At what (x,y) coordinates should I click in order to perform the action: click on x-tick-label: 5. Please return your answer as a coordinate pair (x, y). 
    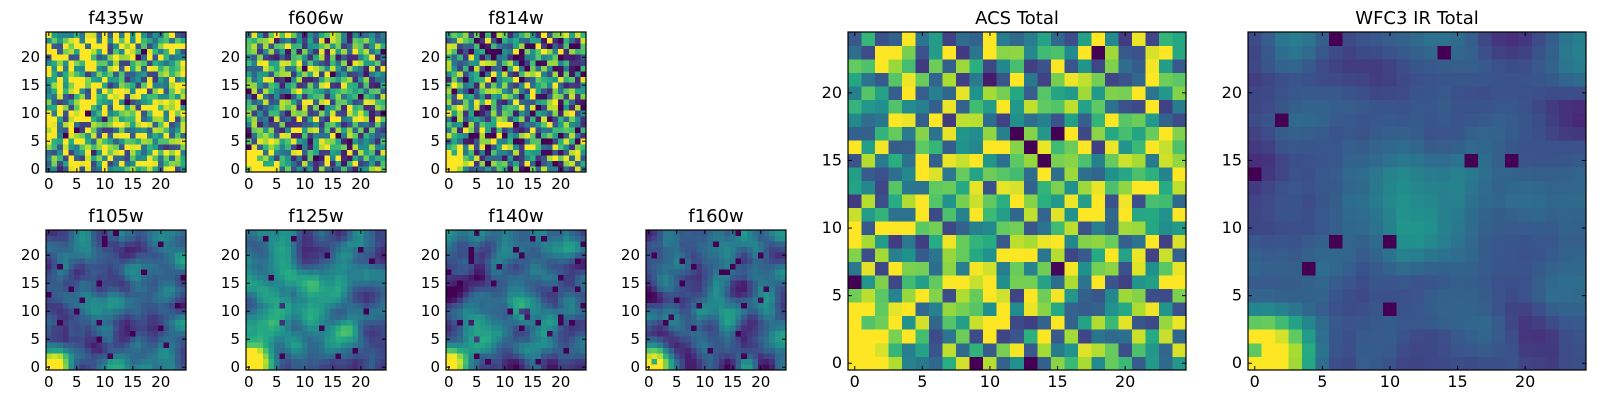
    Looking at the image, I should click on (277, 184).